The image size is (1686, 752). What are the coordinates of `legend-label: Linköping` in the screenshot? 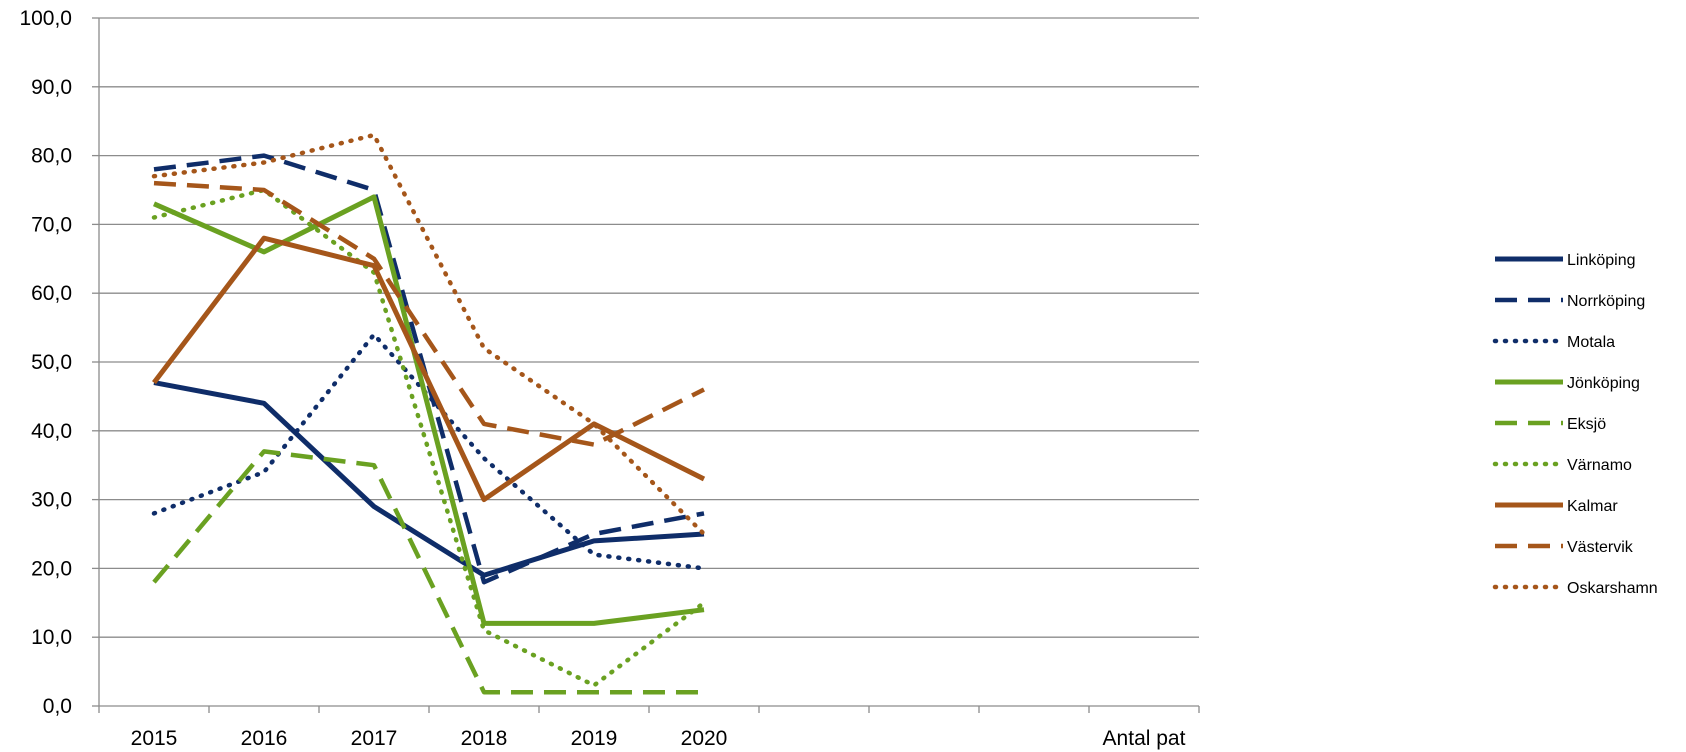 It's located at (1601, 260).